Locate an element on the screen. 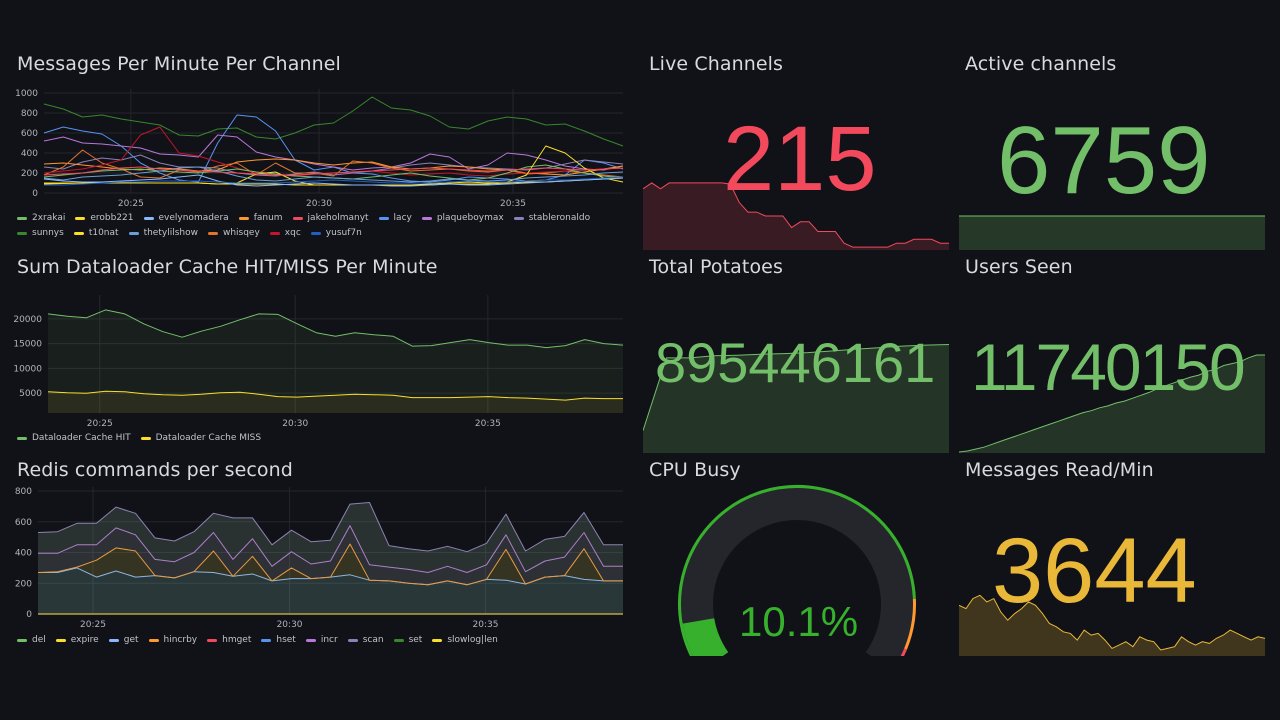  live-channels-sparkline is located at coordinates (796, 216).